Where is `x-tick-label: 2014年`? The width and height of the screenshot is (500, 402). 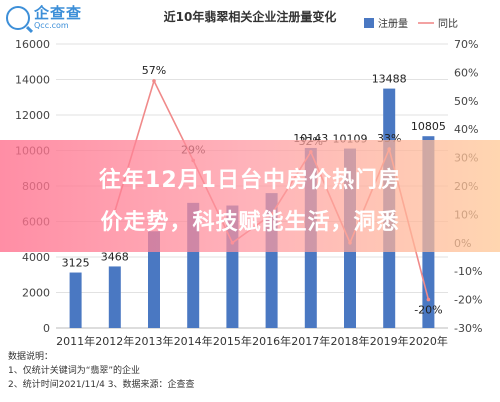
x-tick-label: 2014年 is located at coordinates (193, 341).